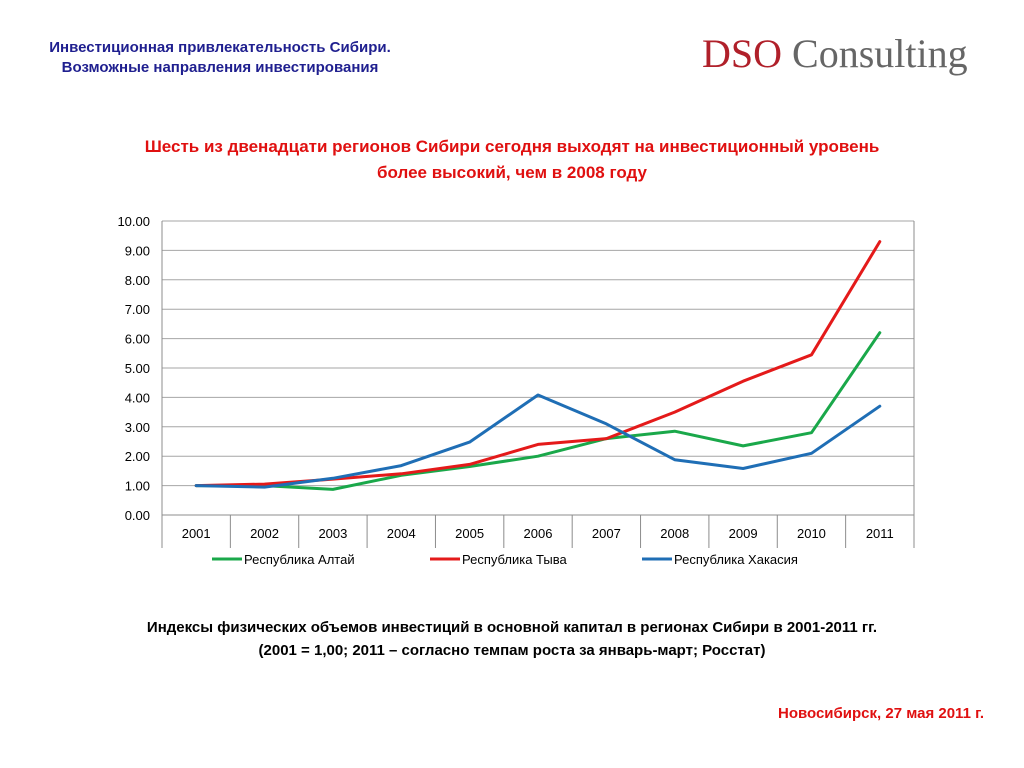 The width and height of the screenshot is (1024, 768). I want to click on x-tick-label: 2008, so click(674, 533).